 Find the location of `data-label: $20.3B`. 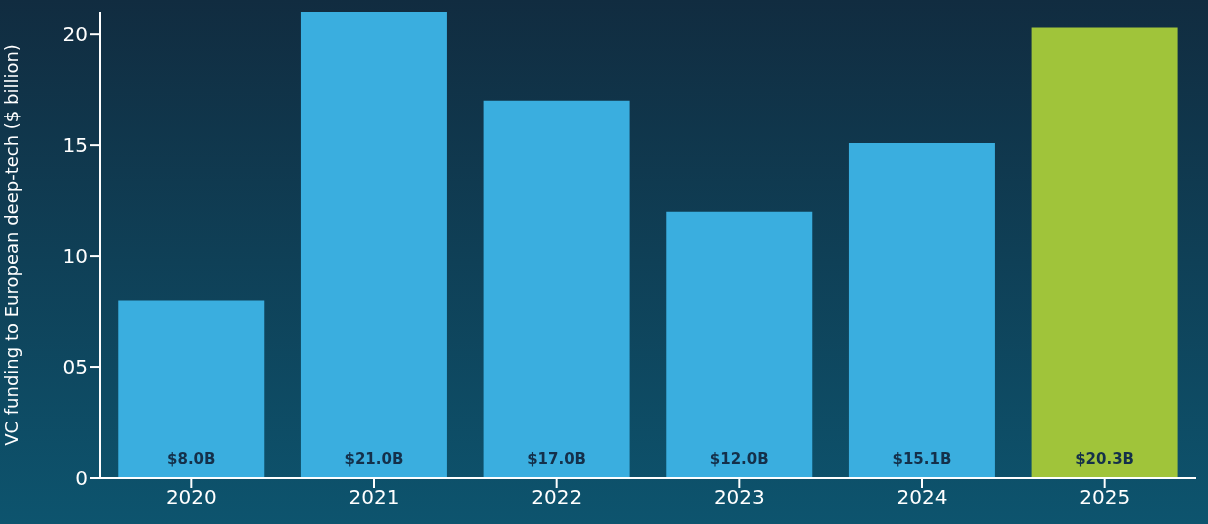

data-label: $20.3B is located at coordinates (1105, 459).